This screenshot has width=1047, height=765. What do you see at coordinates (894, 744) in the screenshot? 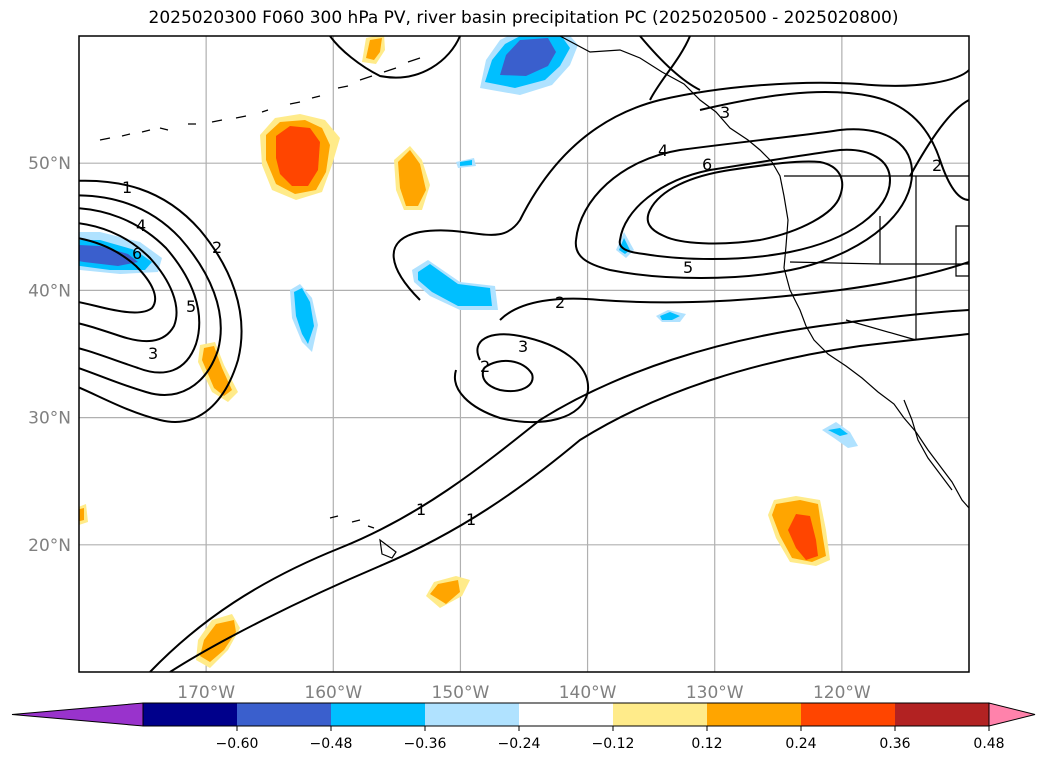
I see `colorbar-tick-label: 0.36` at bounding box center [894, 744].